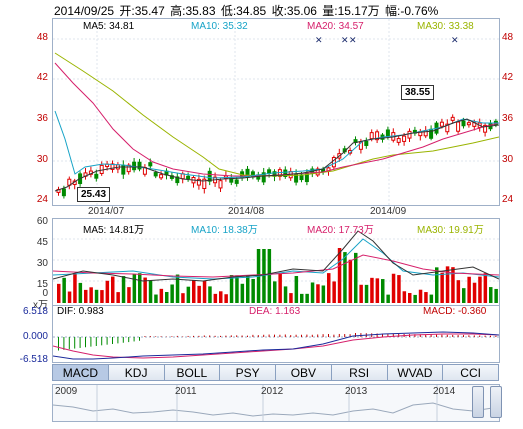 This screenshot has height=429, width=523. Describe the element at coordinates (42, 199) in the screenshot. I see `price-axis-left-24: 24` at that location.